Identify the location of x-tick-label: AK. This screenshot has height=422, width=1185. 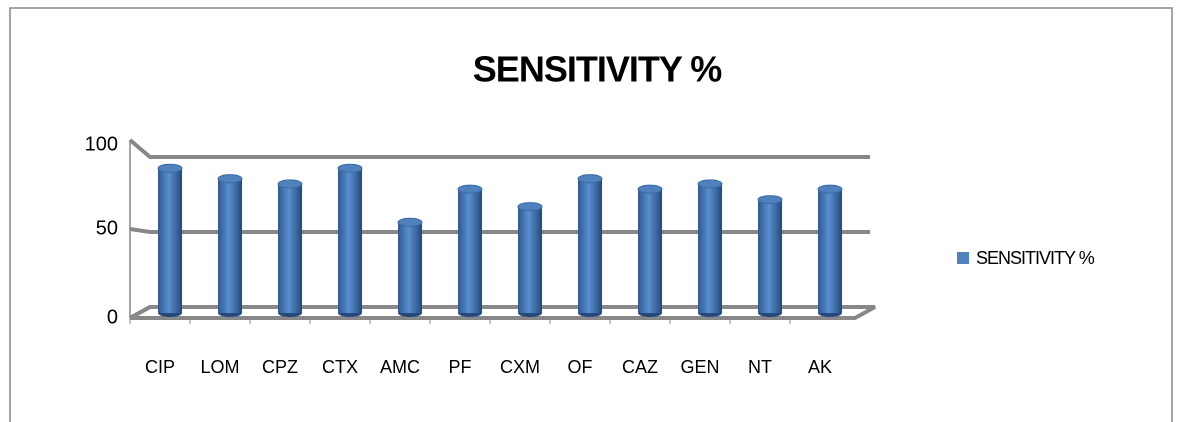
(820, 367).